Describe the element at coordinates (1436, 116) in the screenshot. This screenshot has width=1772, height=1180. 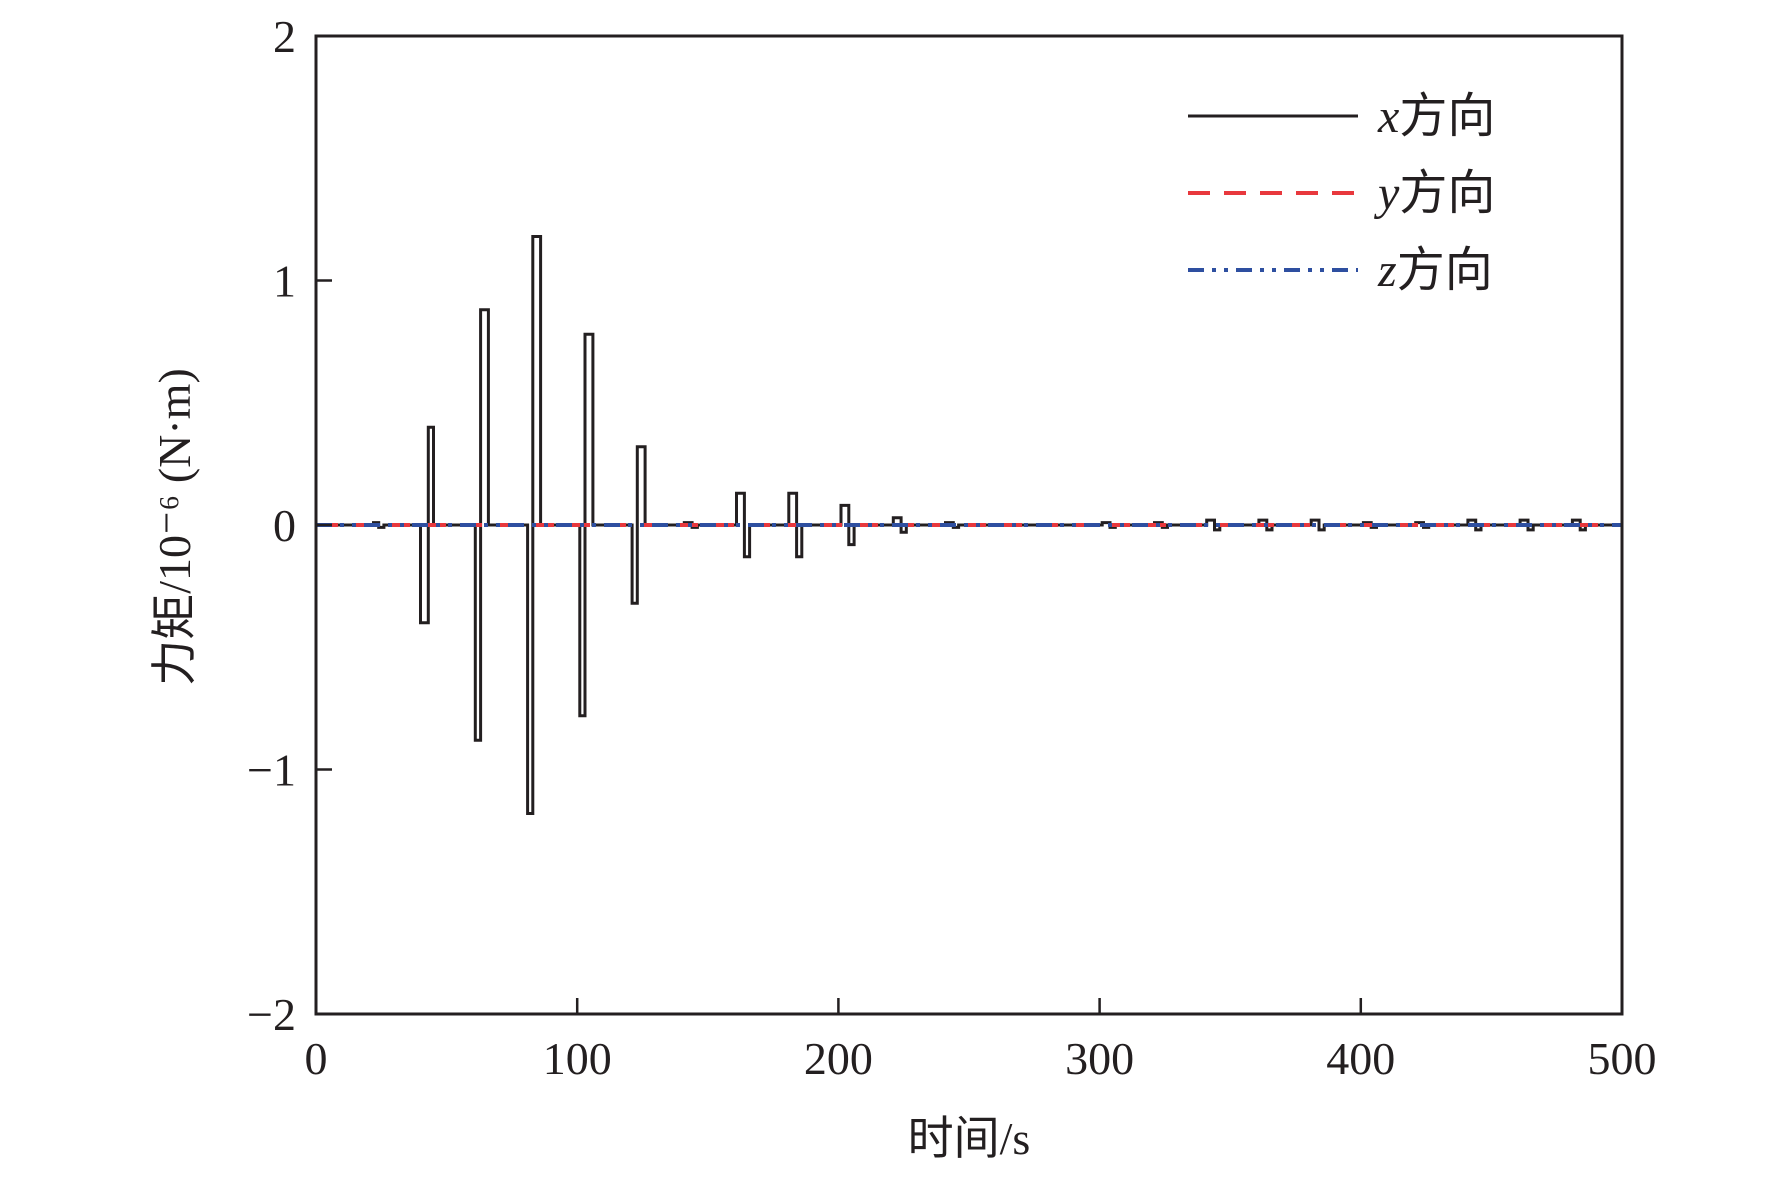
I see `legend-label-x: x方向` at that location.